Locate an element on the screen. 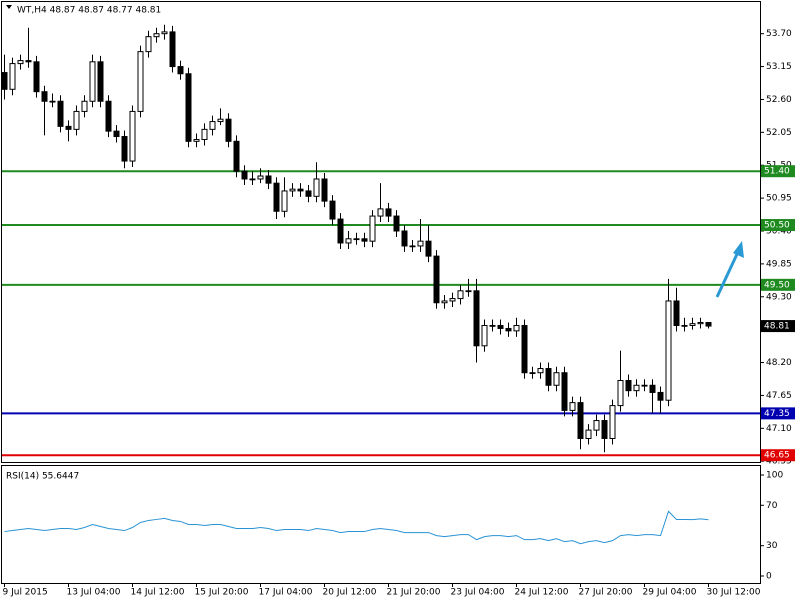 This screenshot has height=600, width=800. rsi-tick-label: 100 is located at coordinates (774, 476).